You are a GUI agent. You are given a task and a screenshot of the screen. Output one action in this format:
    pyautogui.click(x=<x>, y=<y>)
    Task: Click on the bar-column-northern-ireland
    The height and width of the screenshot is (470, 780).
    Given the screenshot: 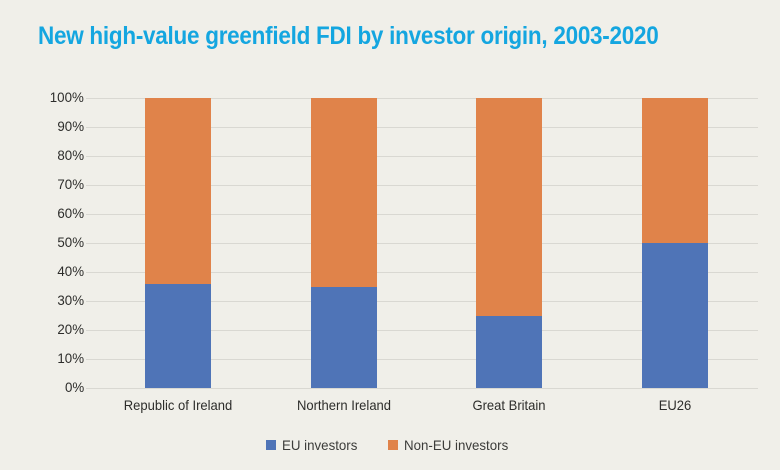 What is the action you would take?
    pyautogui.click(x=343, y=243)
    